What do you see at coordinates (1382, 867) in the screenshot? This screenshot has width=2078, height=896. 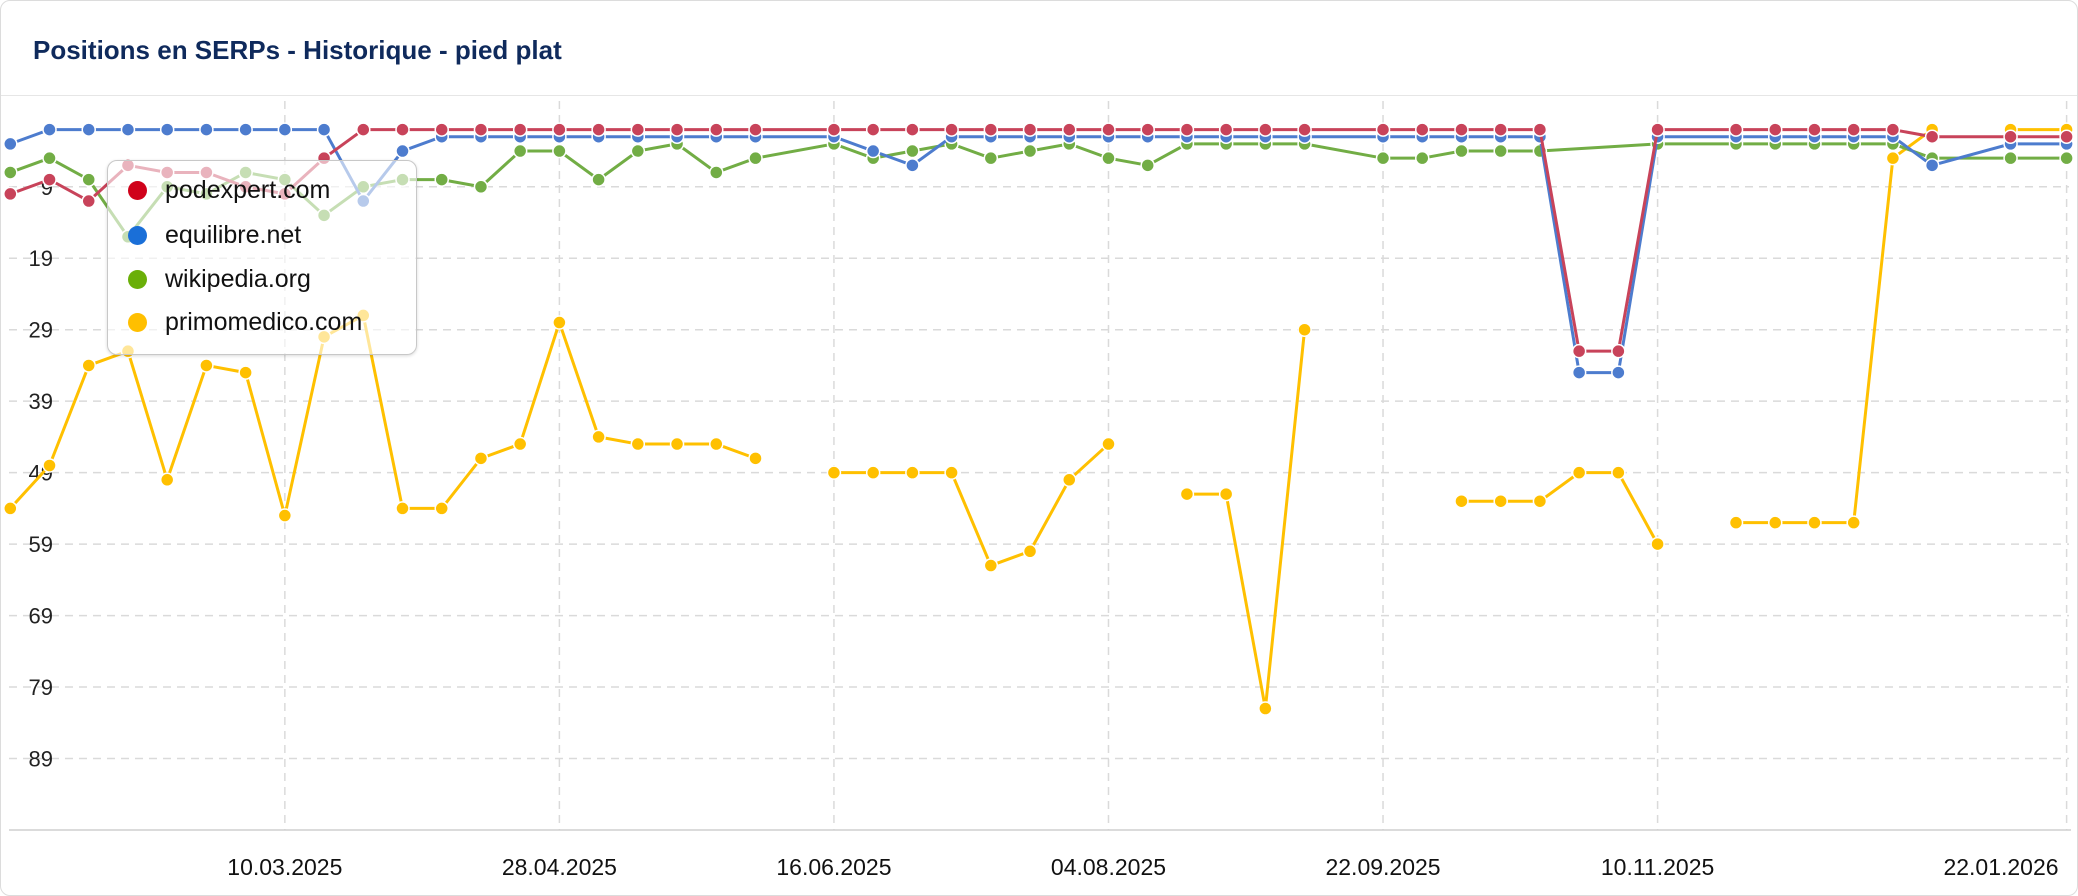 I see `x-tick-label: 22.09.2025` at bounding box center [1382, 867].